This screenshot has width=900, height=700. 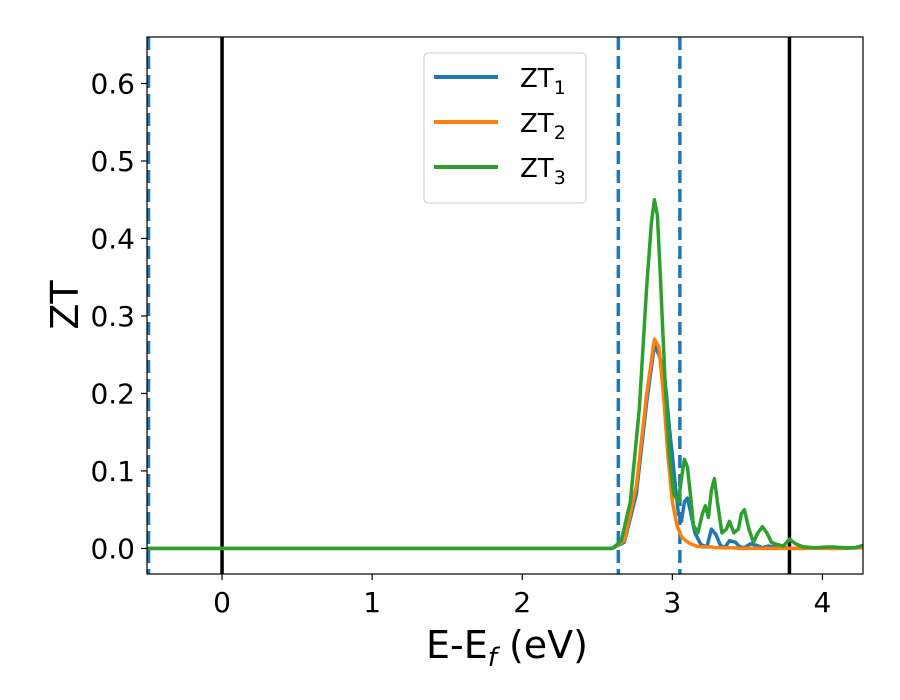 What do you see at coordinates (560, 133) in the screenshot?
I see `legend-label-subscript: 2` at bounding box center [560, 133].